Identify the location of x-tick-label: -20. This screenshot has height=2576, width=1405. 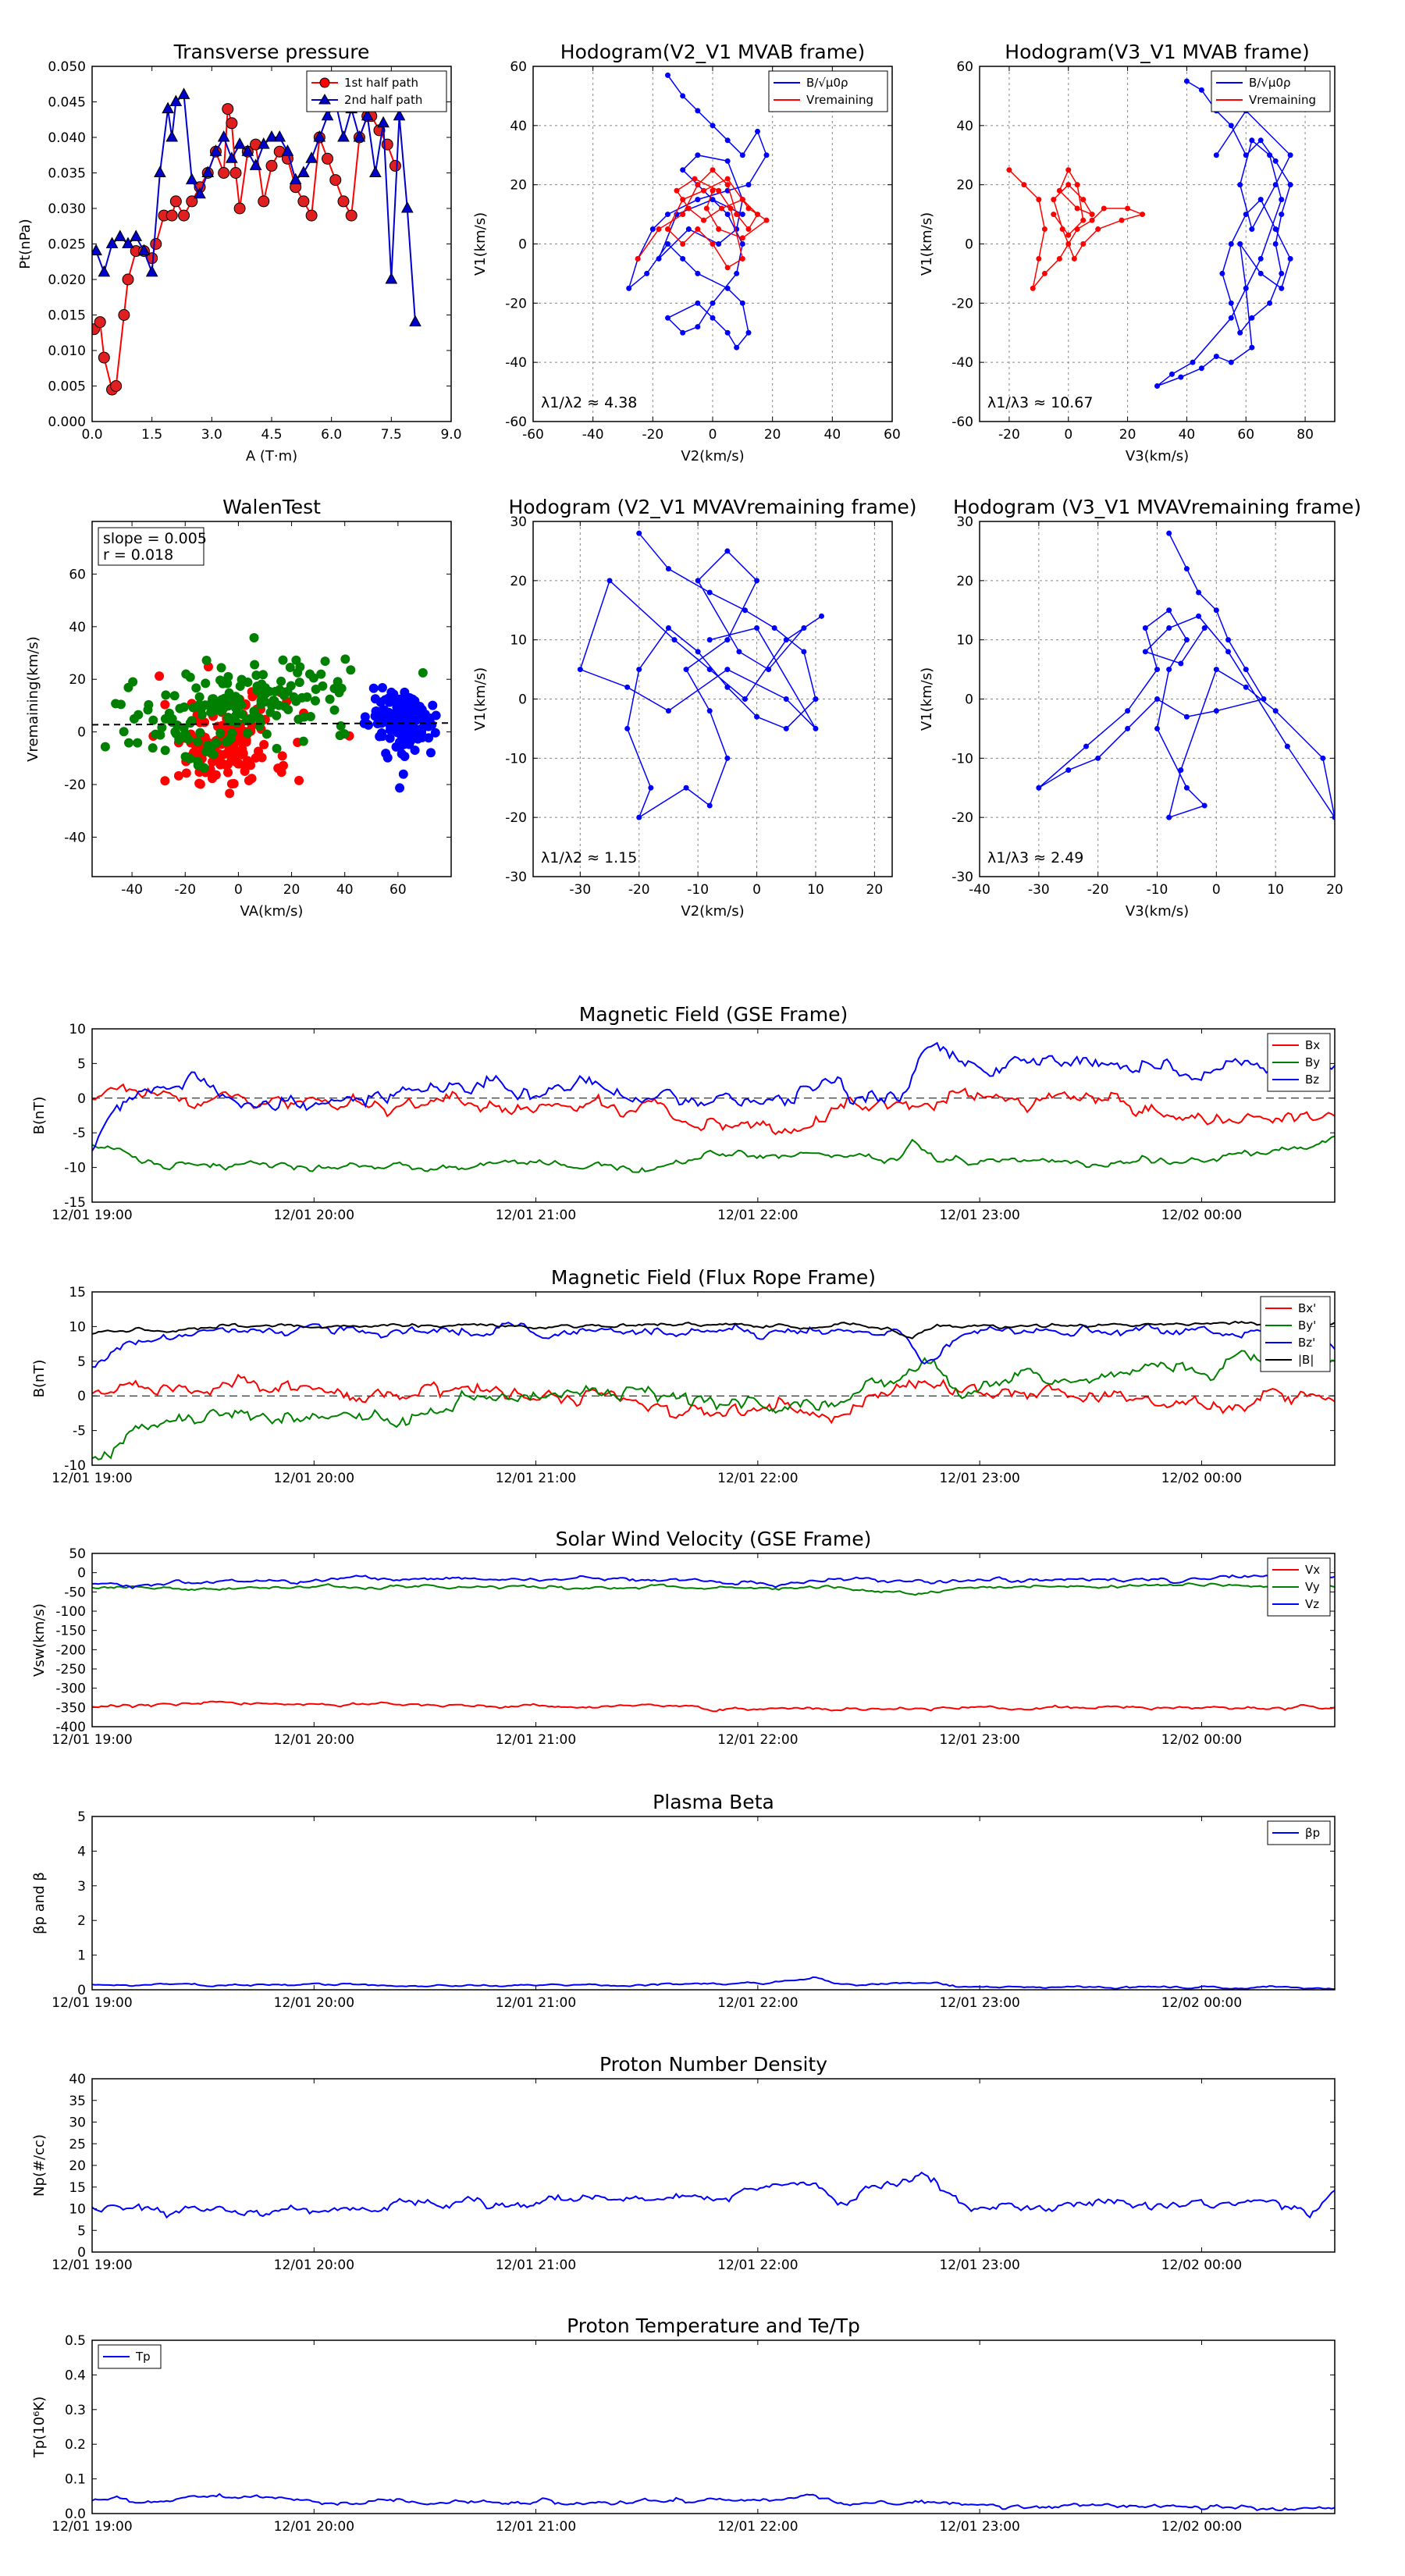
(1098, 890).